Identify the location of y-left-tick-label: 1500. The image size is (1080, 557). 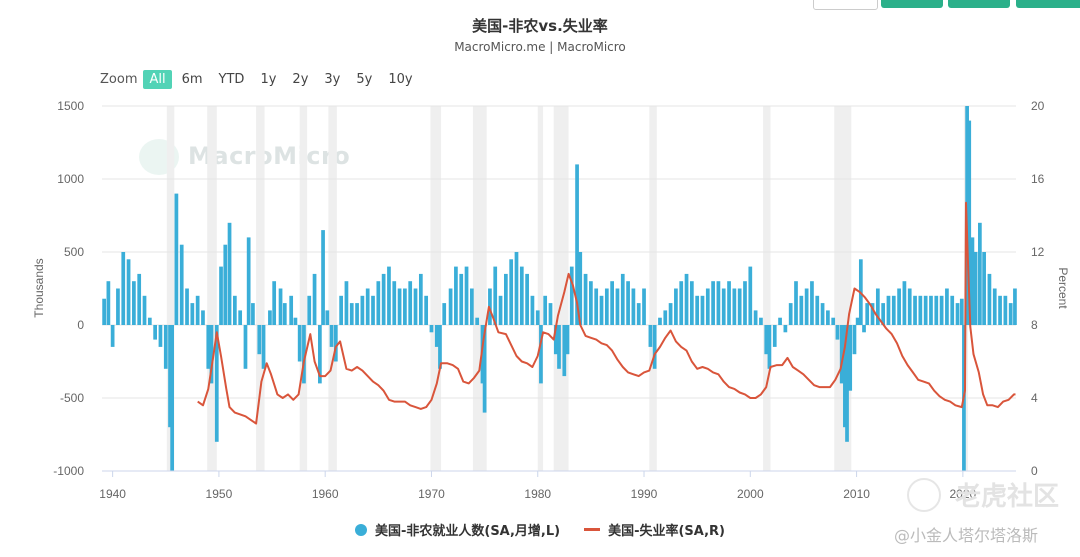
(70, 106).